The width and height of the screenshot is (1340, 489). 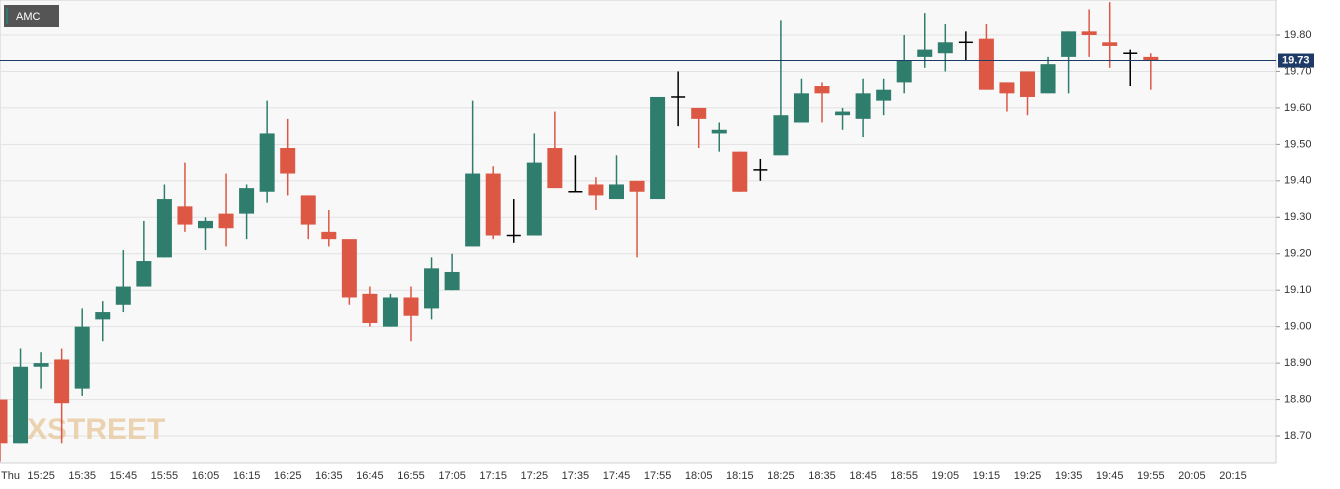 What do you see at coordinates (1192, 476) in the screenshot?
I see `x-tick-label: 20:05` at bounding box center [1192, 476].